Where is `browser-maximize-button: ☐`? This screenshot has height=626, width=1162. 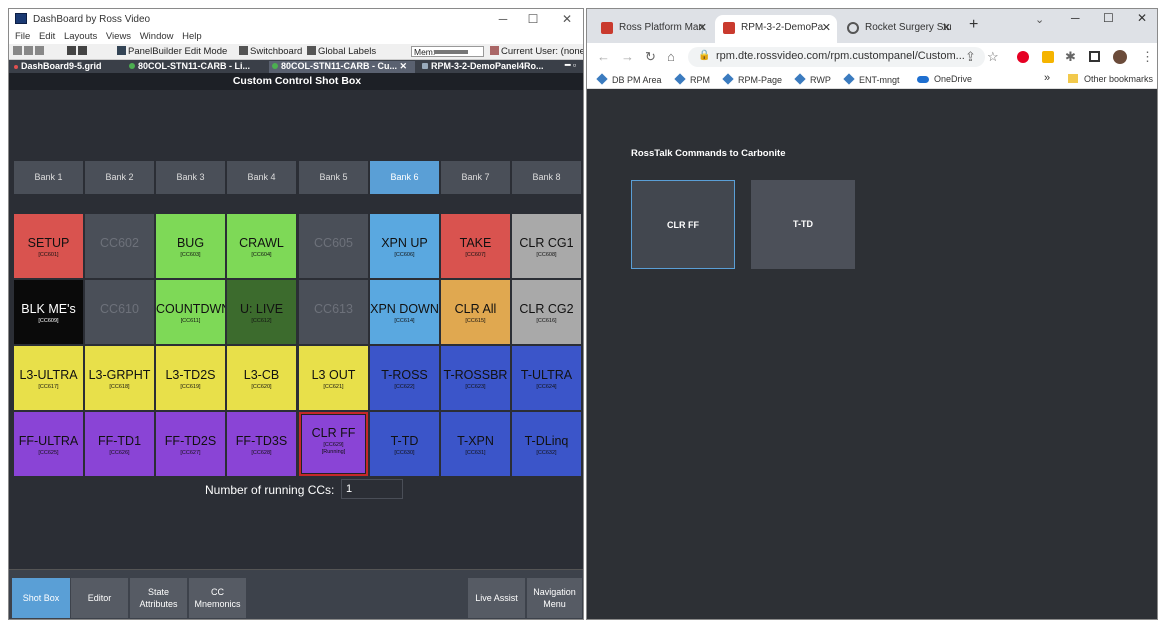
browser-maximize-button: ☐ is located at coordinates (1108, 18).